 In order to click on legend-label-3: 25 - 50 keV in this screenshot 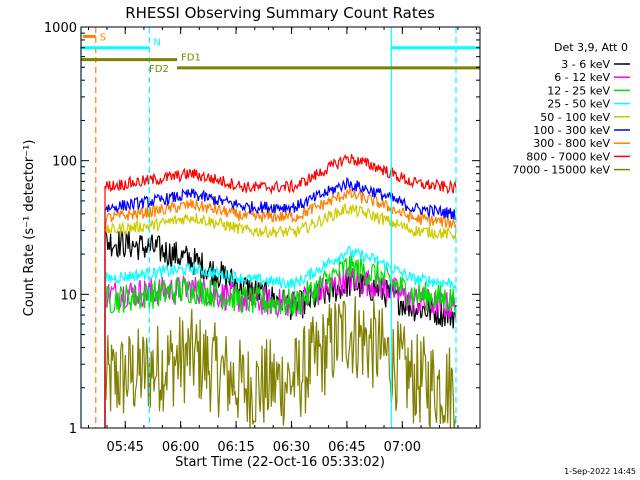, I will do `click(578, 104)`.